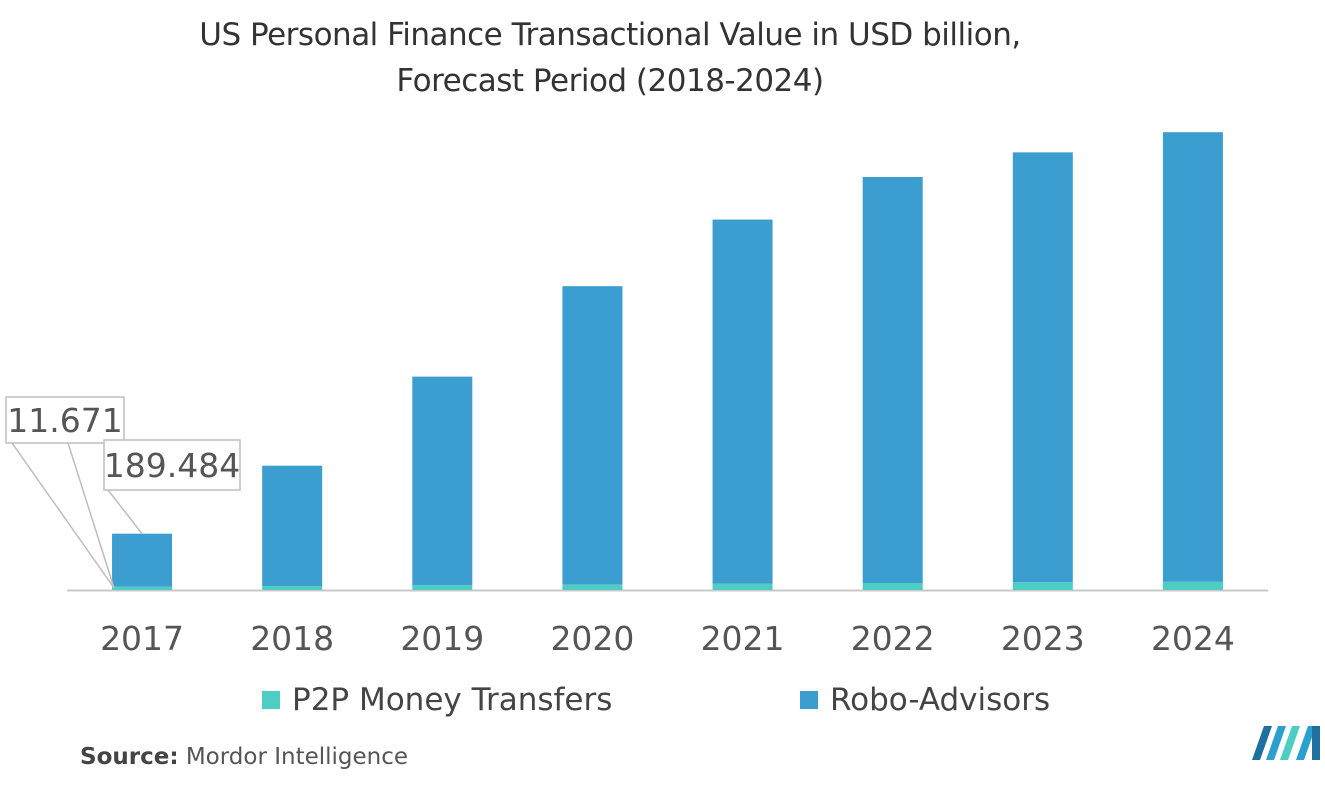 Image resolution: width=1325 pixels, height=806 pixels. Describe the element at coordinates (610, 81) in the screenshot. I see `chart-title-line-2: Forecast Period (2018-2024)` at that location.